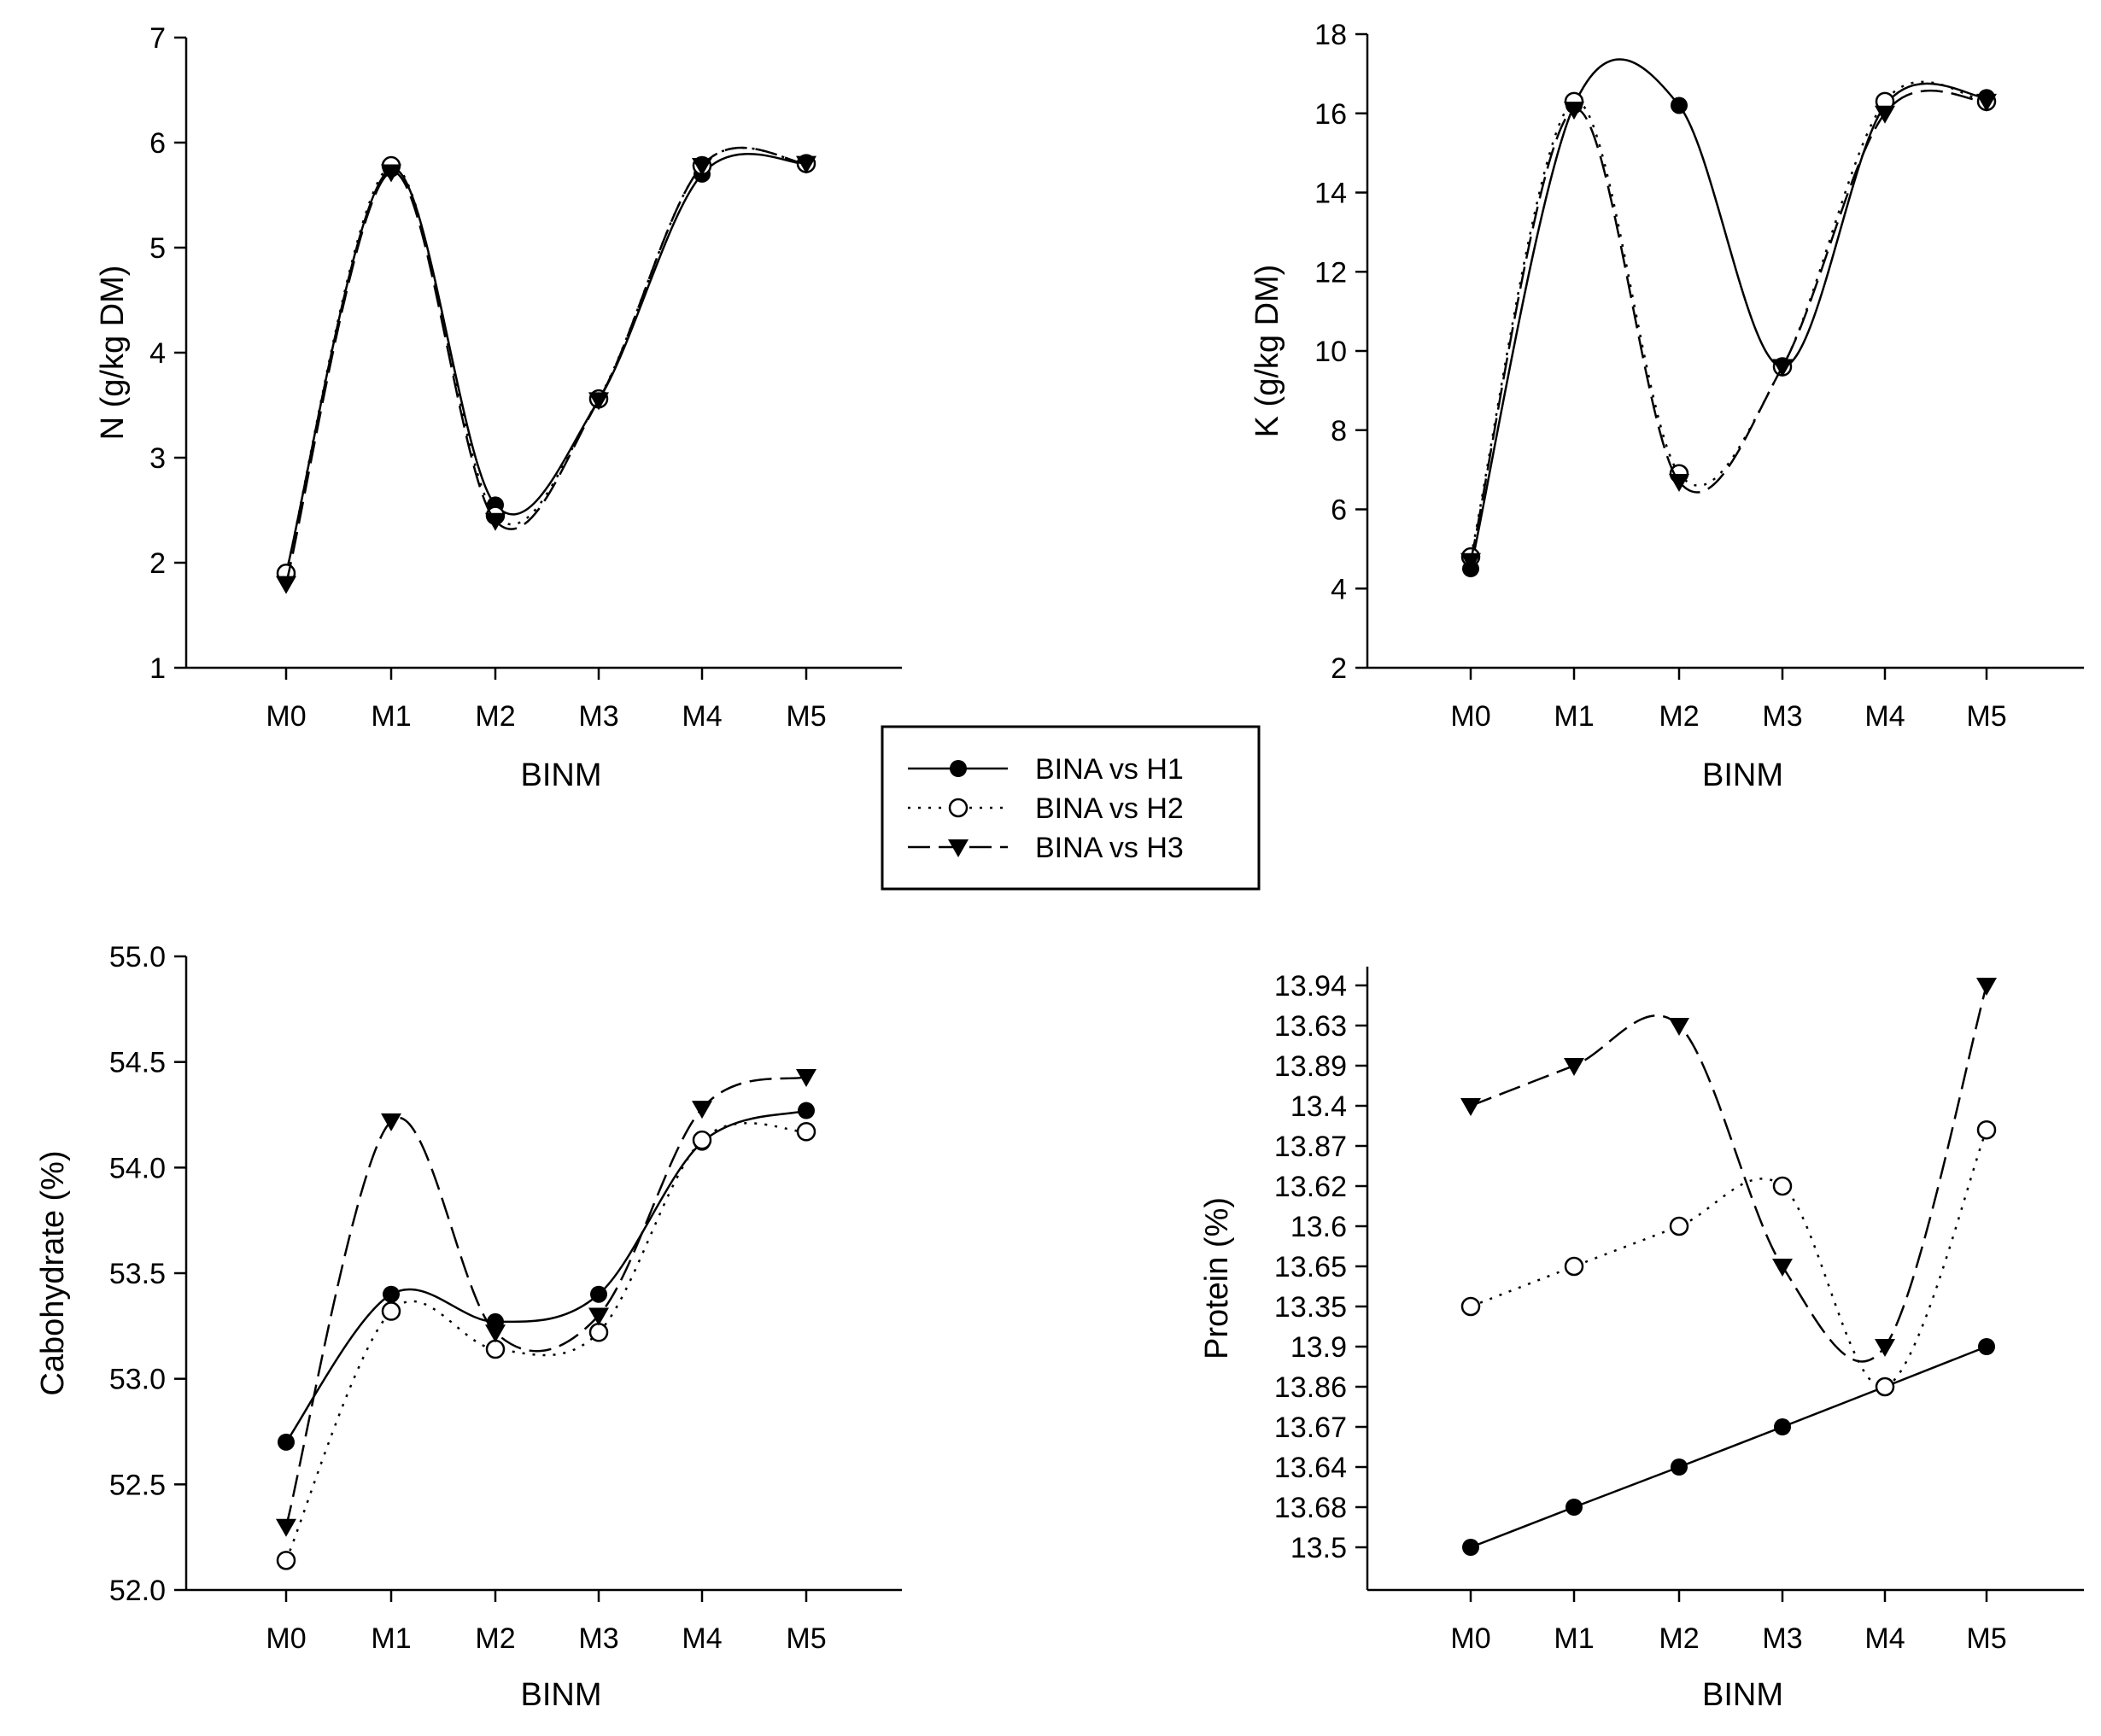 The width and height of the screenshot is (2101, 1736). I want to click on y-tick-label: 13.64, so click(1311, 1468).